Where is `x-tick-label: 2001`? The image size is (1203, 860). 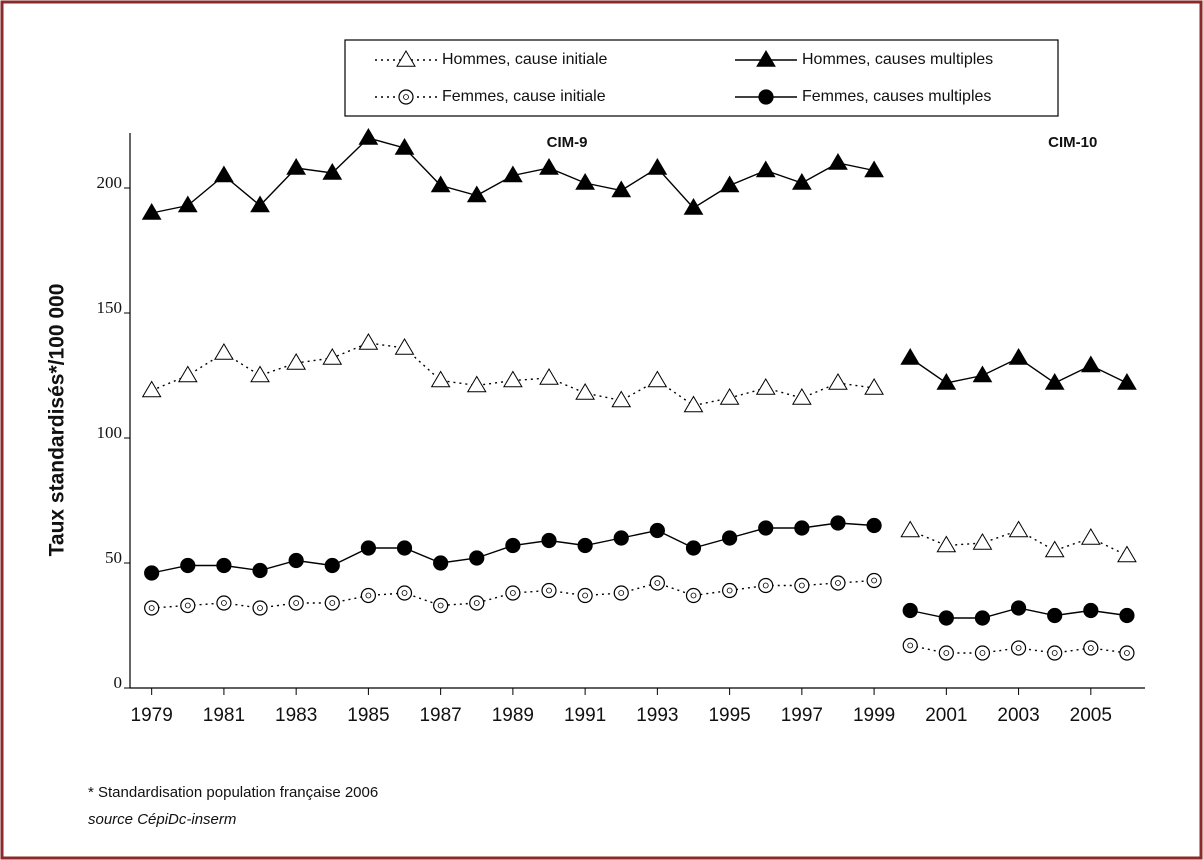 x-tick-label: 2001 is located at coordinates (946, 715).